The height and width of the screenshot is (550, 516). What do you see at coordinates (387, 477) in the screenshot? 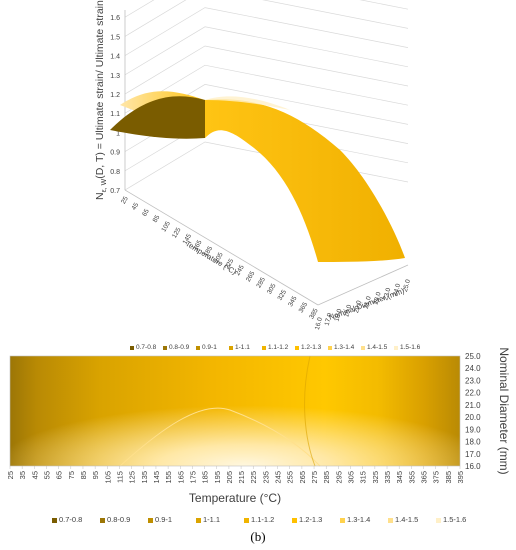
I see `heatmap-x-tick-label: 335` at bounding box center [387, 477].